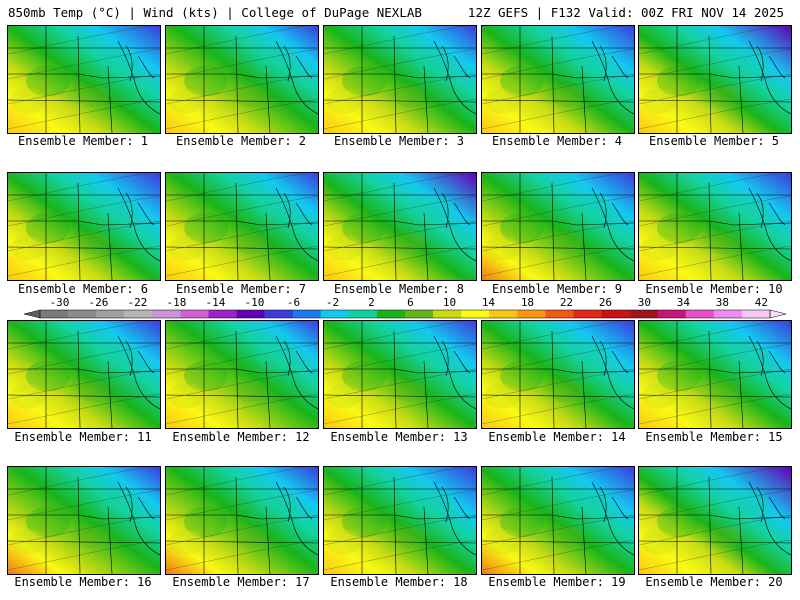  What do you see at coordinates (449, 302) in the screenshot?
I see `colorbar-tick-label: 10` at bounding box center [449, 302].